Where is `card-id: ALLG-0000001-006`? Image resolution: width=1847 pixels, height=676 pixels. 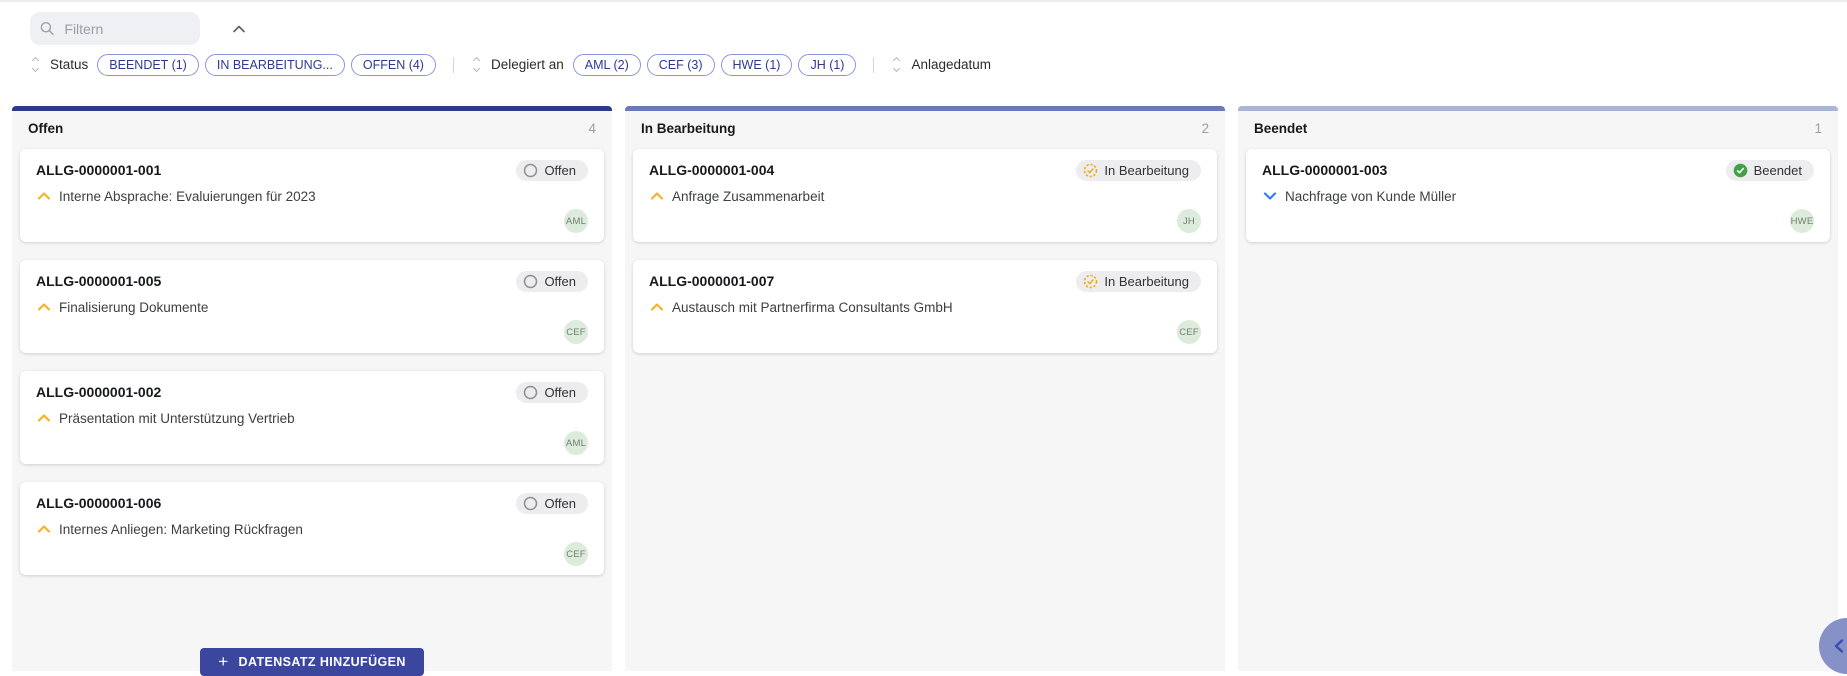 card-id: ALLG-0000001-006 is located at coordinates (99, 503).